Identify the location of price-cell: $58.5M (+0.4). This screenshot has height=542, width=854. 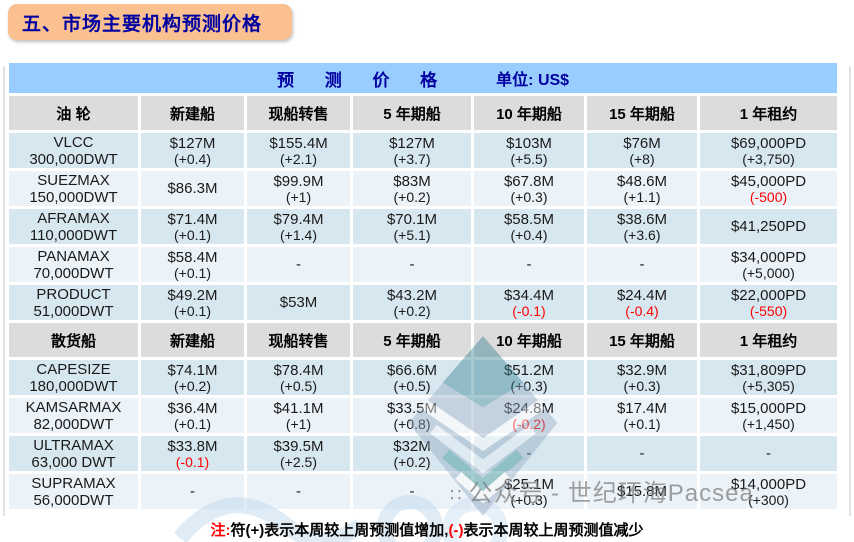
(529, 226).